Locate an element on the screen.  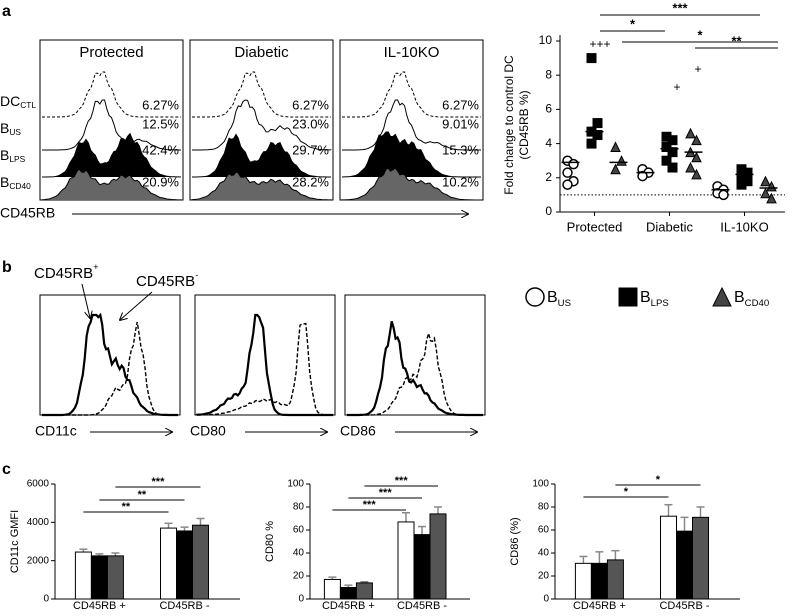
row-label-main: DC is located at coordinates (10, 101).